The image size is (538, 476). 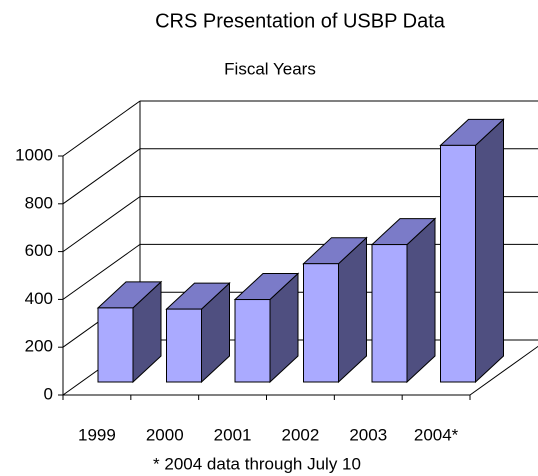 What do you see at coordinates (39, 202) in the screenshot?
I see `y-tick-label: 800` at bounding box center [39, 202].